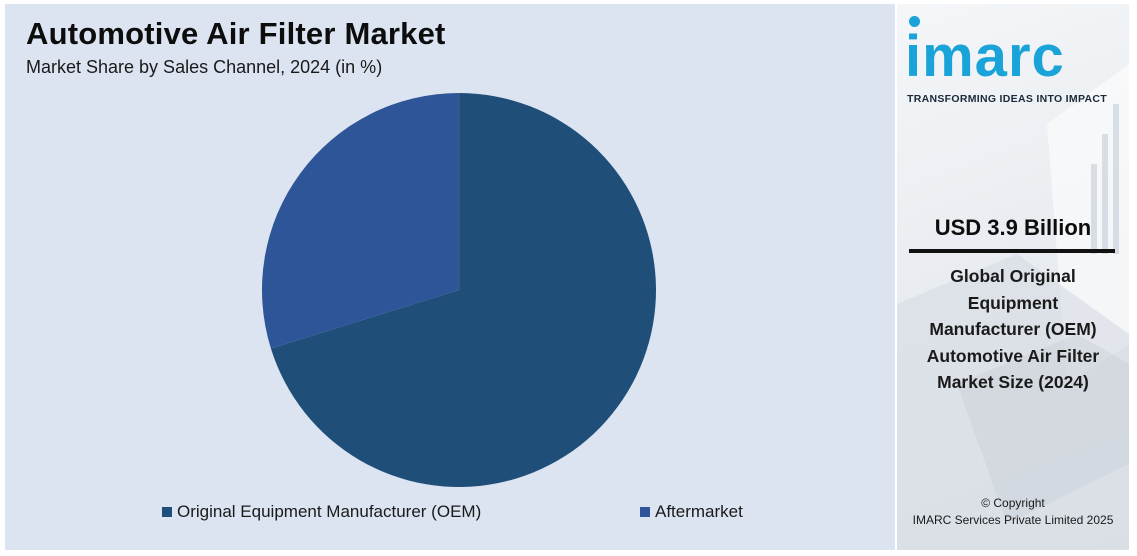 Image resolution: width=1137 pixels, height=556 pixels. Describe the element at coordinates (1013, 520) in the screenshot. I see `copyright-owner: IMARC Services Private Limited 2025` at that location.